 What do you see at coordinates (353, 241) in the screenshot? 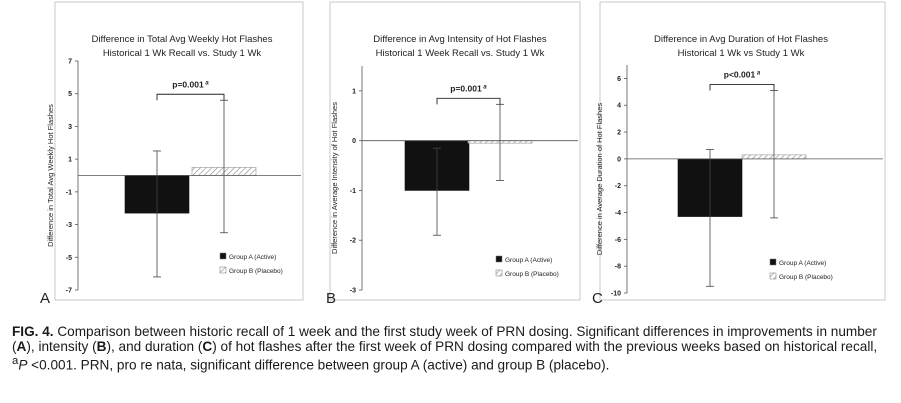
I see `panel-b-y-tick-label: -2` at bounding box center [353, 241].